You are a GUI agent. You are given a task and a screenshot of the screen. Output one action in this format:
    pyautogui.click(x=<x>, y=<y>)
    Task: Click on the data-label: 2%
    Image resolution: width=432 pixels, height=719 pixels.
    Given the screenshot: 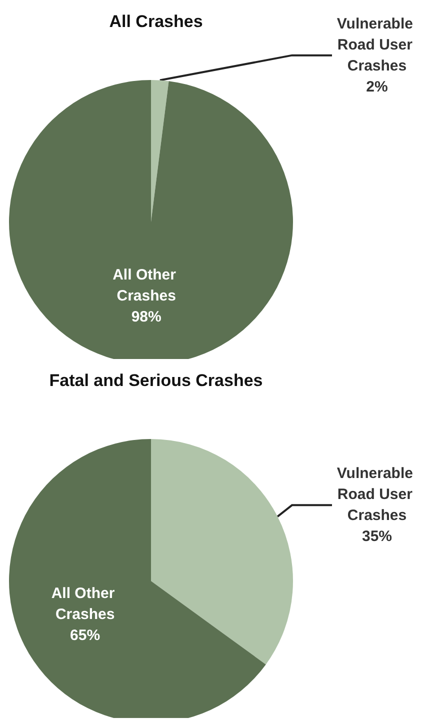 What is the action you would take?
    pyautogui.click(x=377, y=87)
    